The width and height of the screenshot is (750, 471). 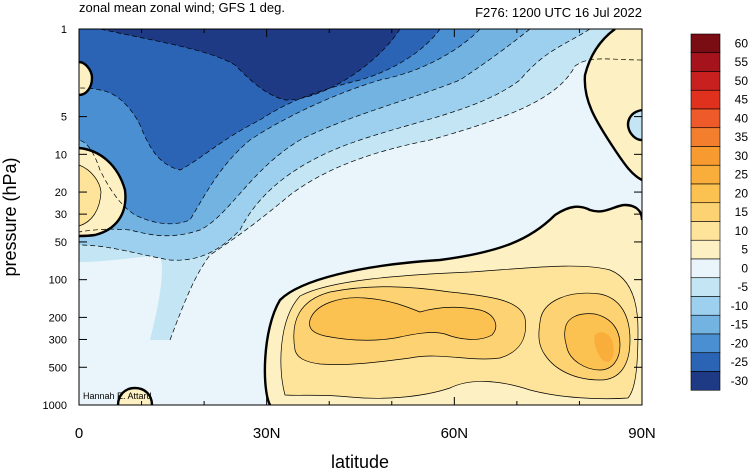 What do you see at coordinates (742, 287) in the screenshot?
I see `colorbar-label: -5` at bounding box center [742, 287].